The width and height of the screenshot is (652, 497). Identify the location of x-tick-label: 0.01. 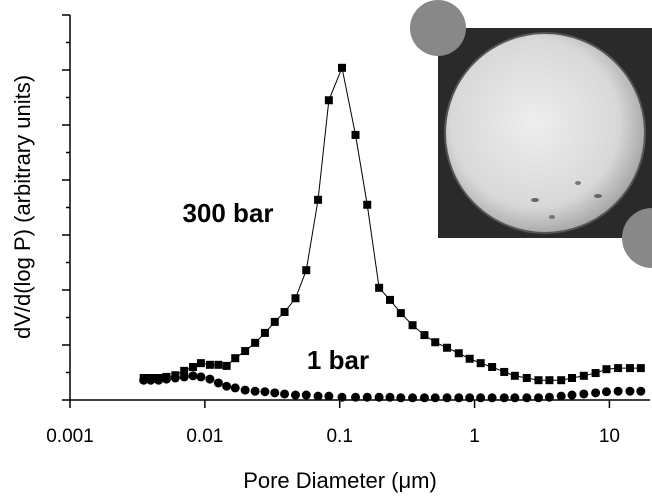
(204, 436).